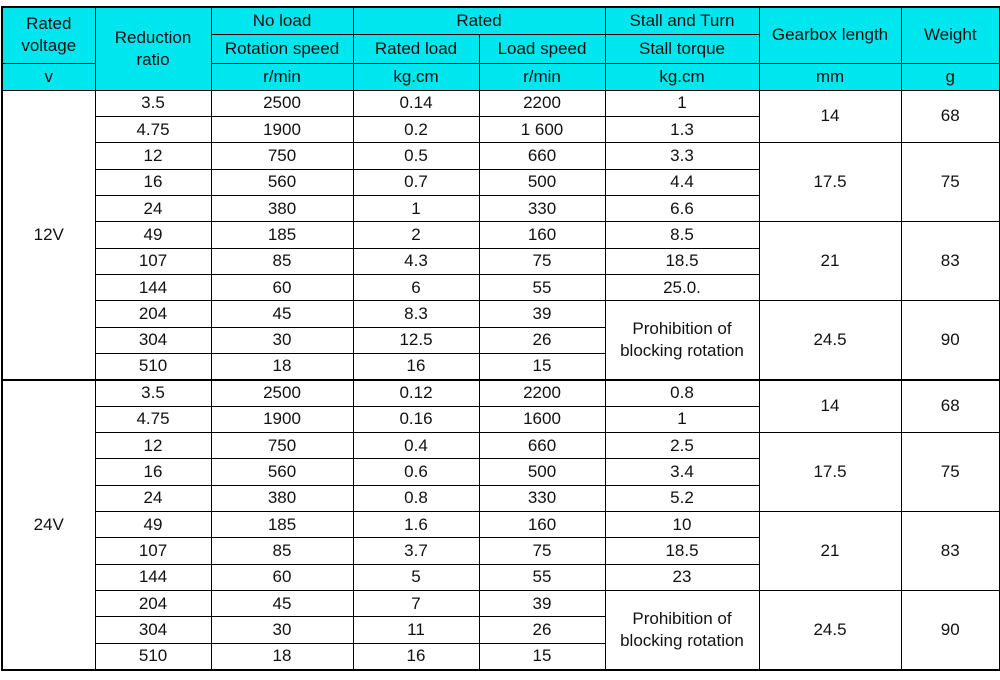  I want to click on table-row: 144 60 5 55 23, so click(501, 577).